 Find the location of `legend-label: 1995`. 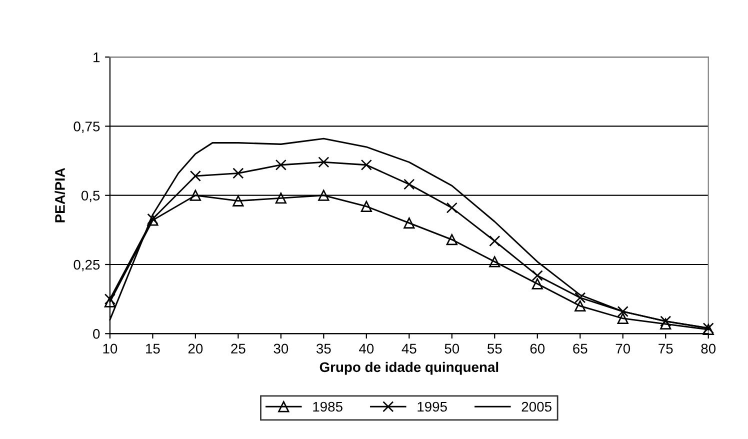

legend-label: 1995 is located at coordinates (432, 407).